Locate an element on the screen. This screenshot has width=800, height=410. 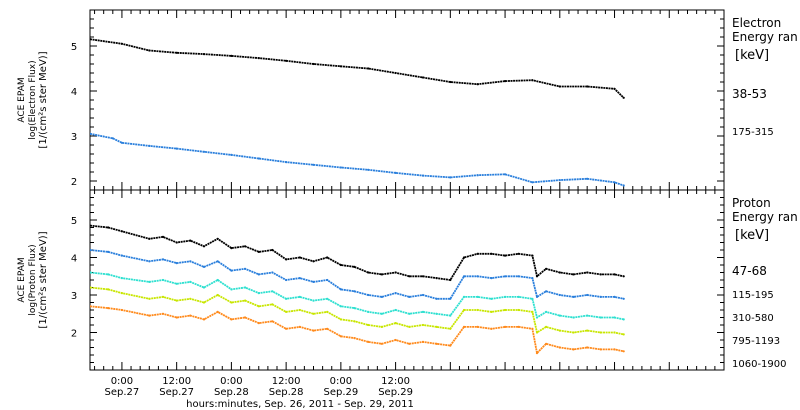
legend-title: Proton is located at coordinates (751, 203).